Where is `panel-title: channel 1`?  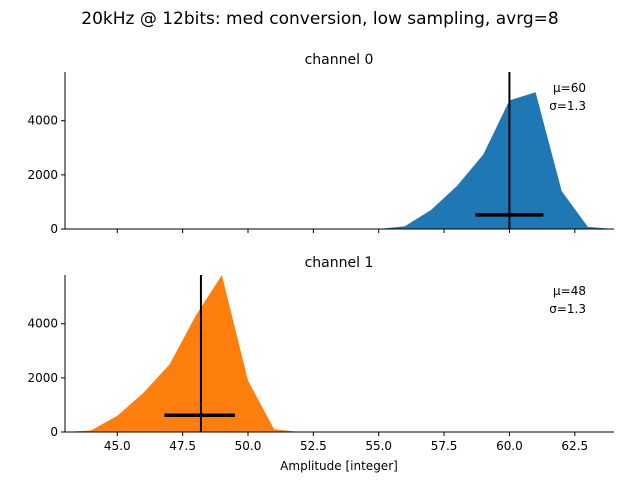 panel-title: channel 1 is located at coordinates (339, 263).